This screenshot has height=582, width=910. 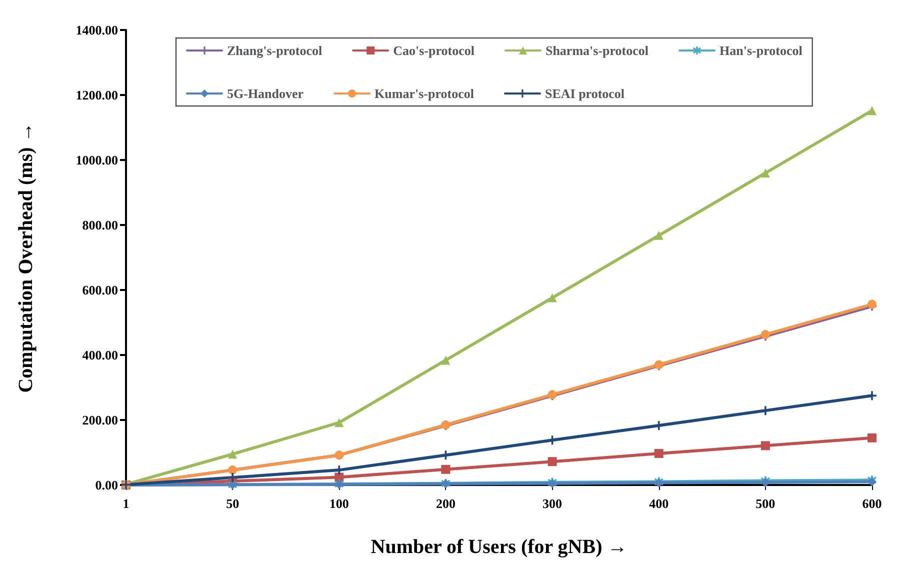 What do you see at coordinates (100, 225) in the screenshot?
I see `y-tick-label: 800.00` at bounding box center [100, 225].